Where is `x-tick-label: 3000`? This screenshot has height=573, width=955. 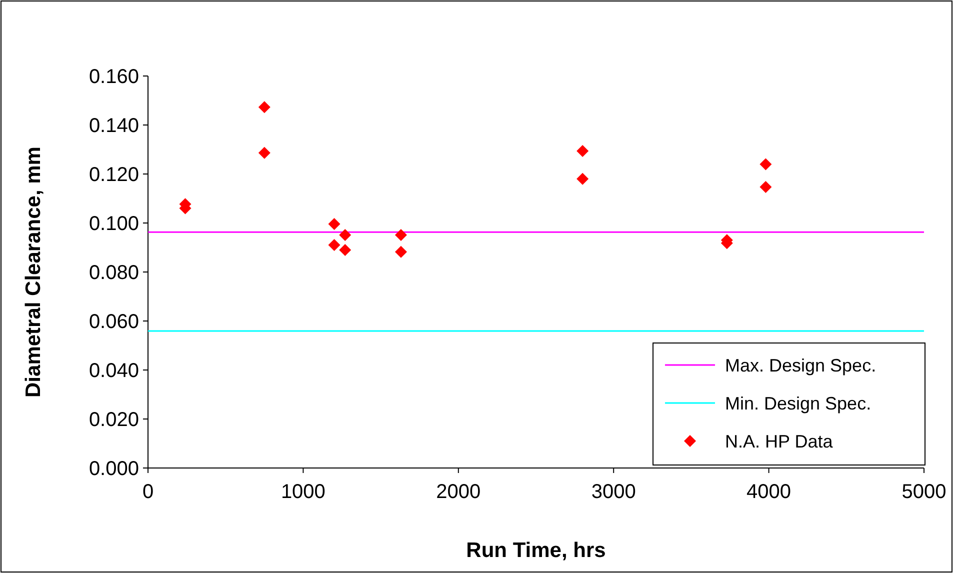 x-tick-label: 3000 is located at coordinates (613, 492).